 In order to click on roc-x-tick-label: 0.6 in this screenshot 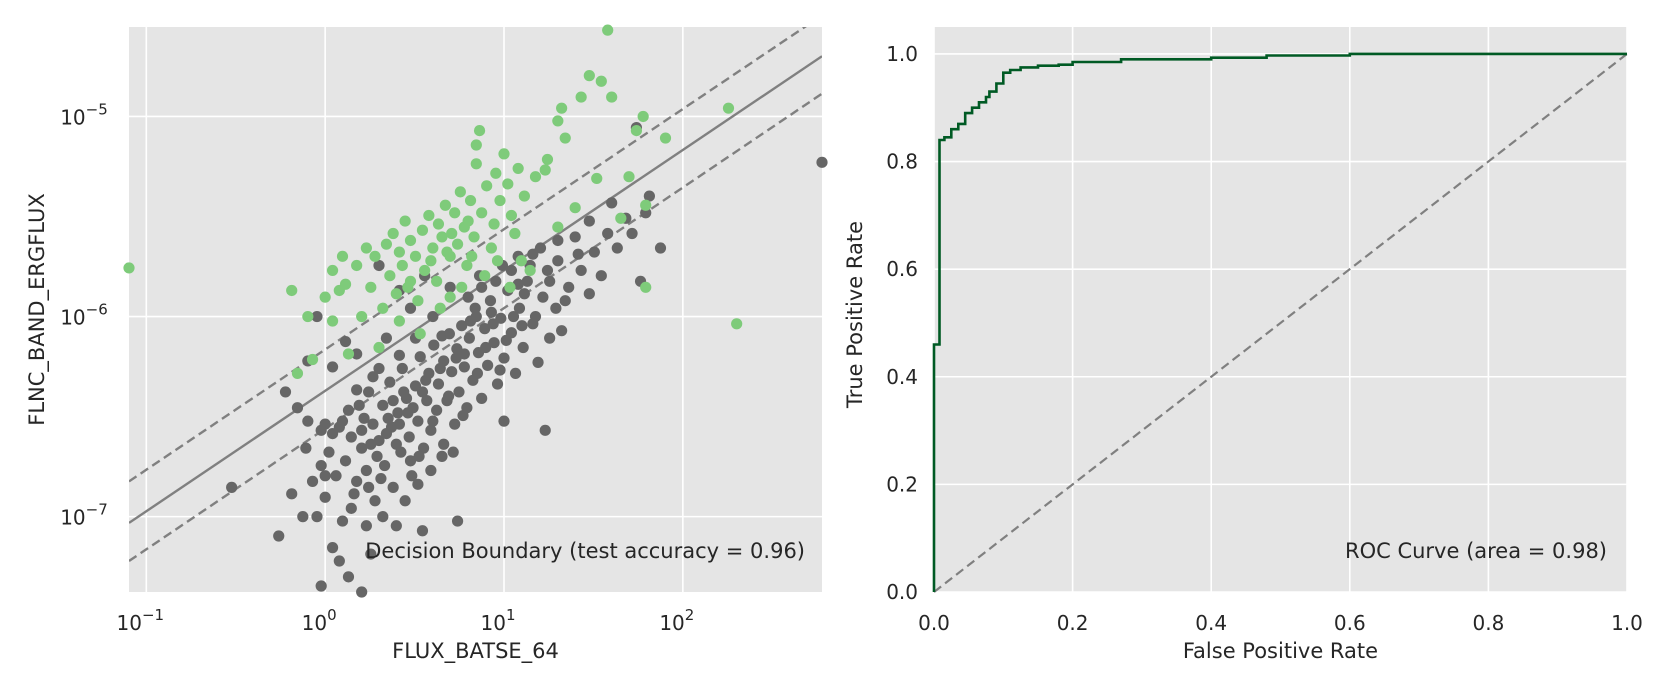, I will do `click(1350, 623)`.